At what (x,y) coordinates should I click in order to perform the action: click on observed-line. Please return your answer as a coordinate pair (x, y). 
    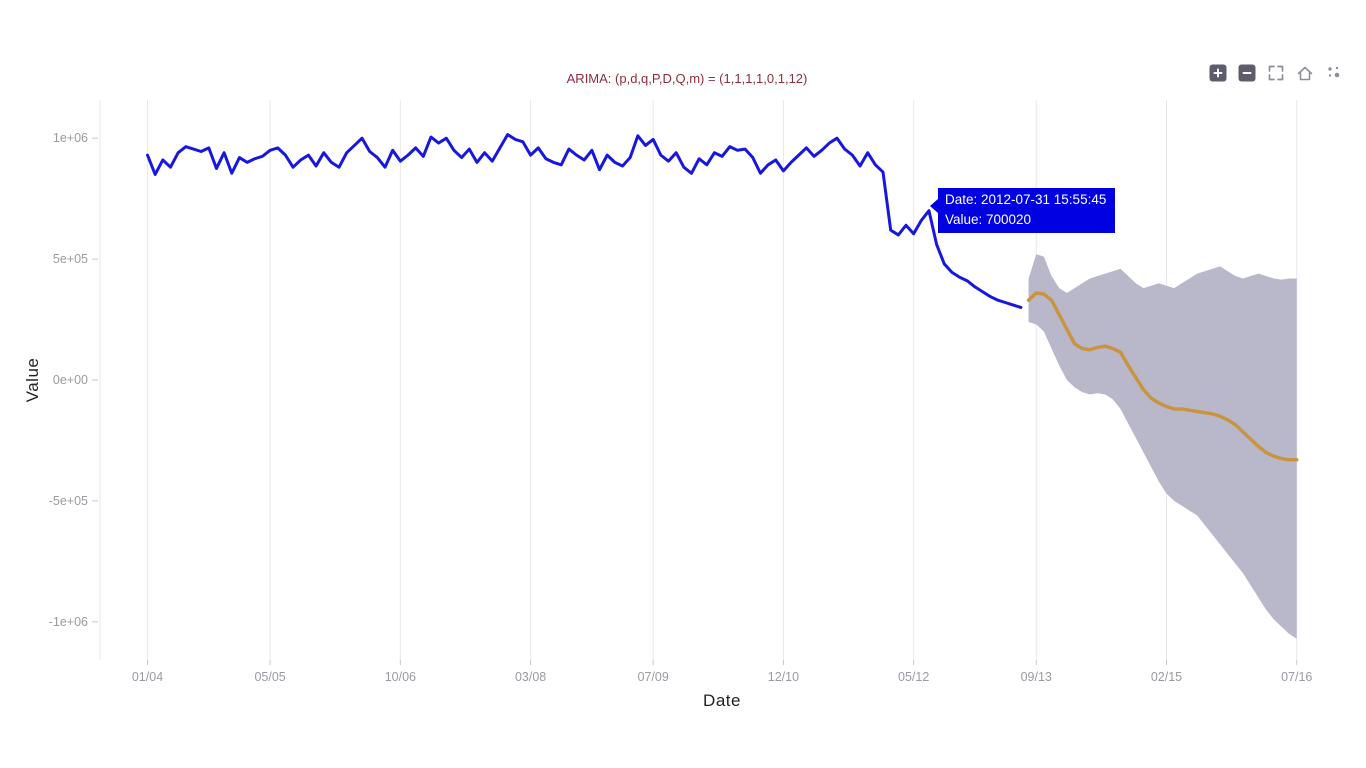
    Looking at the image, I should click on (584, 221).